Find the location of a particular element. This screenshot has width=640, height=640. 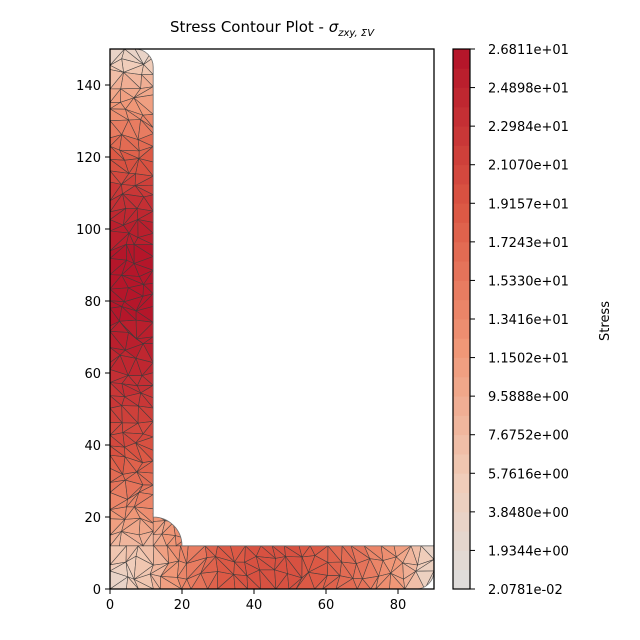

x-tick-label: 40 is located at coordinates (254, 605).